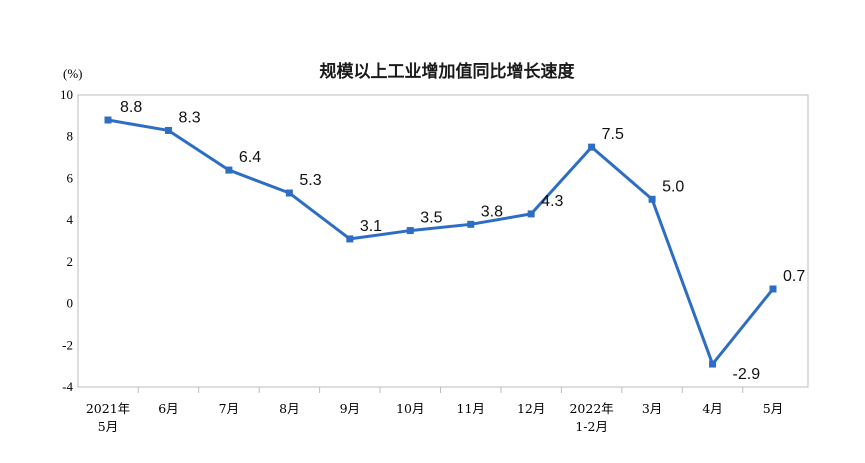 This screenshot has width=865, height=463. Describe the element at coordinates (70, 303) in the screenshot. I see `y-tick-label: 0` at that location.